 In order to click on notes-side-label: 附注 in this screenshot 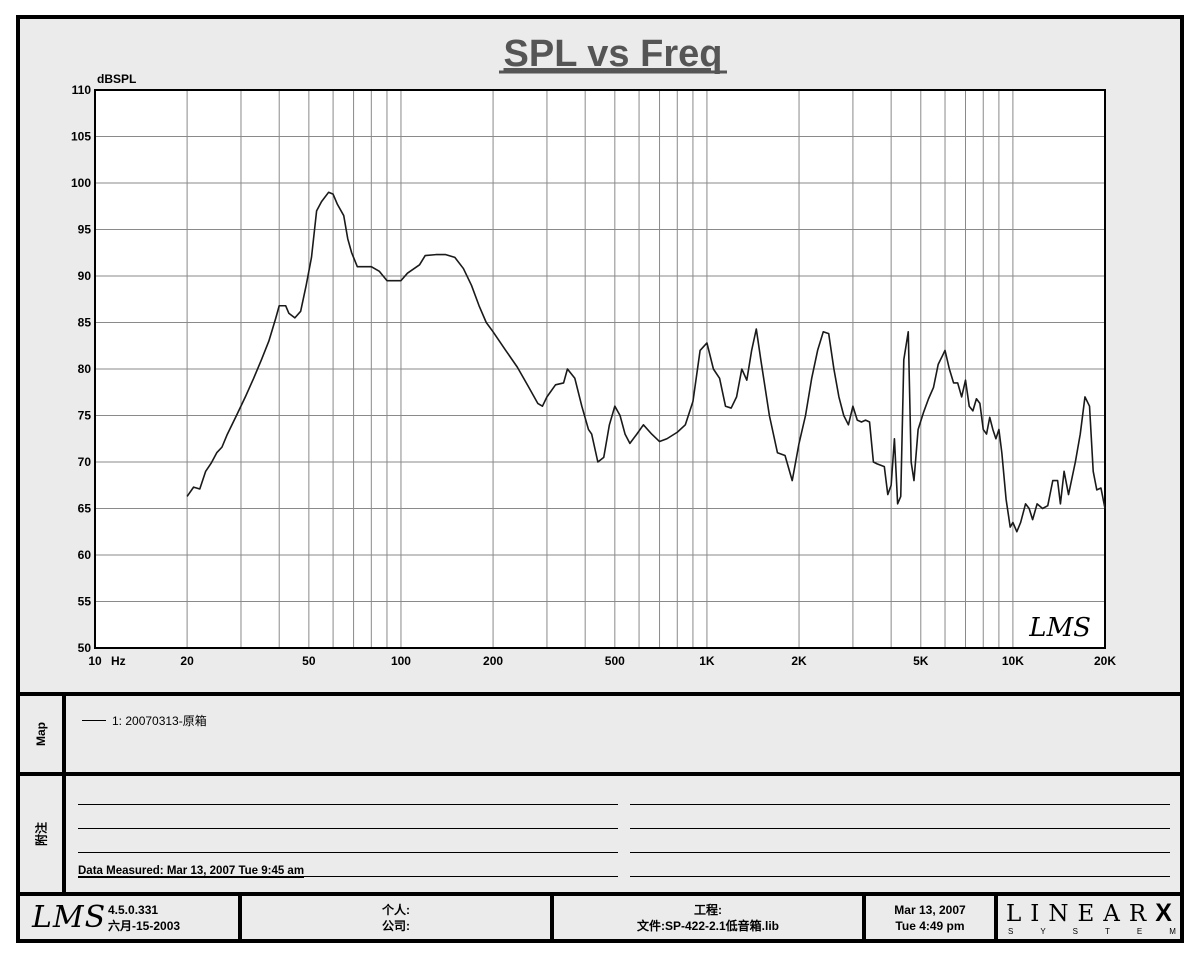, I will do `click(43, 834)`.